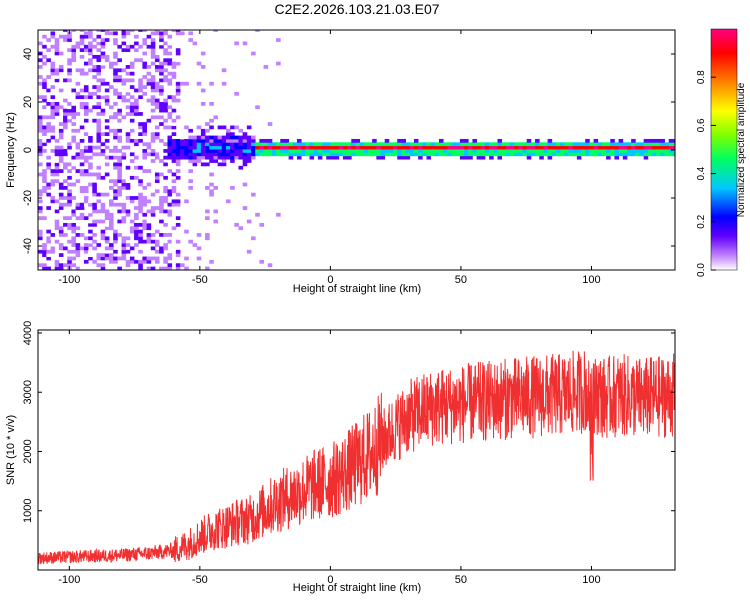 The image size is (750, 600). I want to click on snr-y-tick-label: 3000, so click(28, 392).